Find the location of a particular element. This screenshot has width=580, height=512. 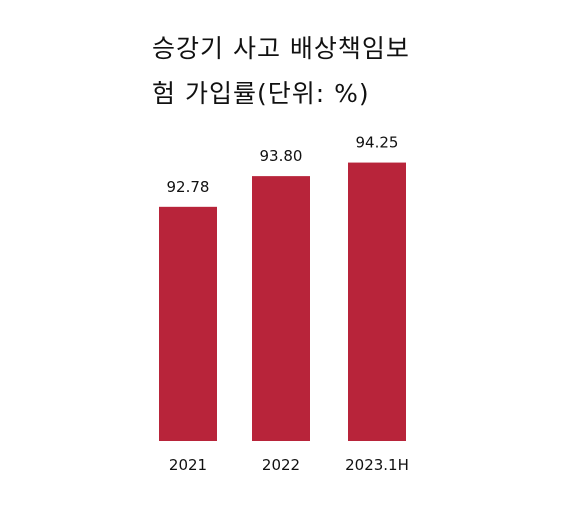

bar-2021 is located at coordinates (188, 323).